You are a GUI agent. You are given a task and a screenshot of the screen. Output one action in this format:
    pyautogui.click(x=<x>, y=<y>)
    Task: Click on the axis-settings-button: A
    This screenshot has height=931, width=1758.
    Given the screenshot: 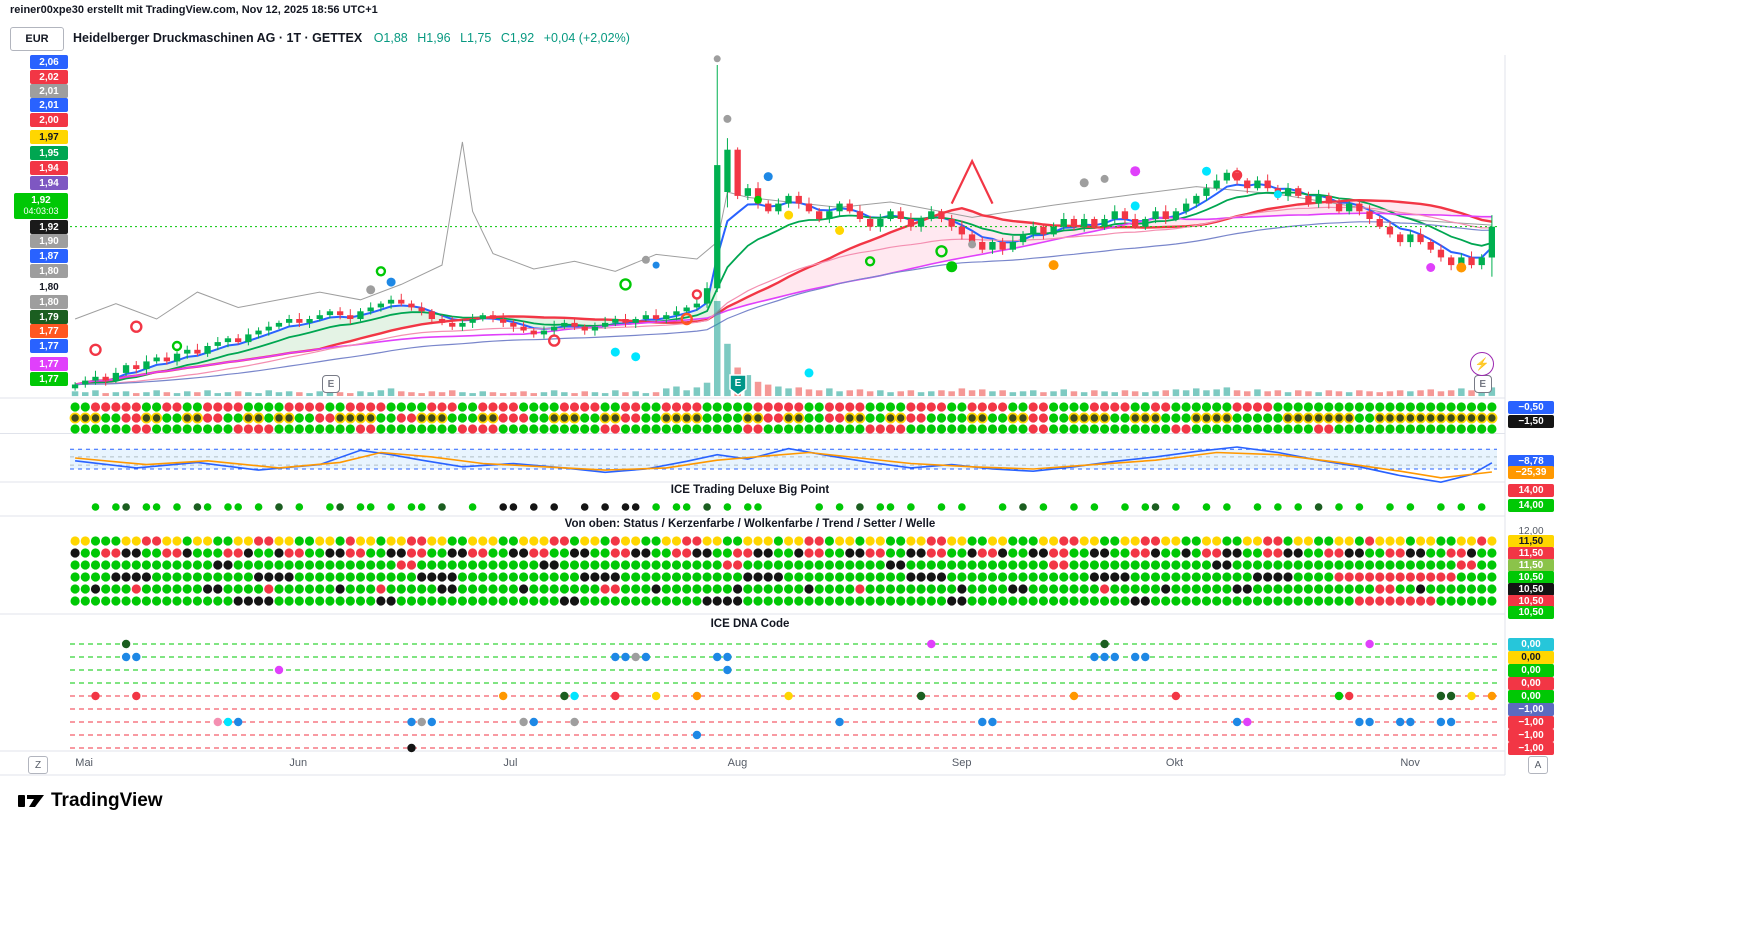 What is the action you would take?
    pyautogui.click(x=1538, y=765)
    